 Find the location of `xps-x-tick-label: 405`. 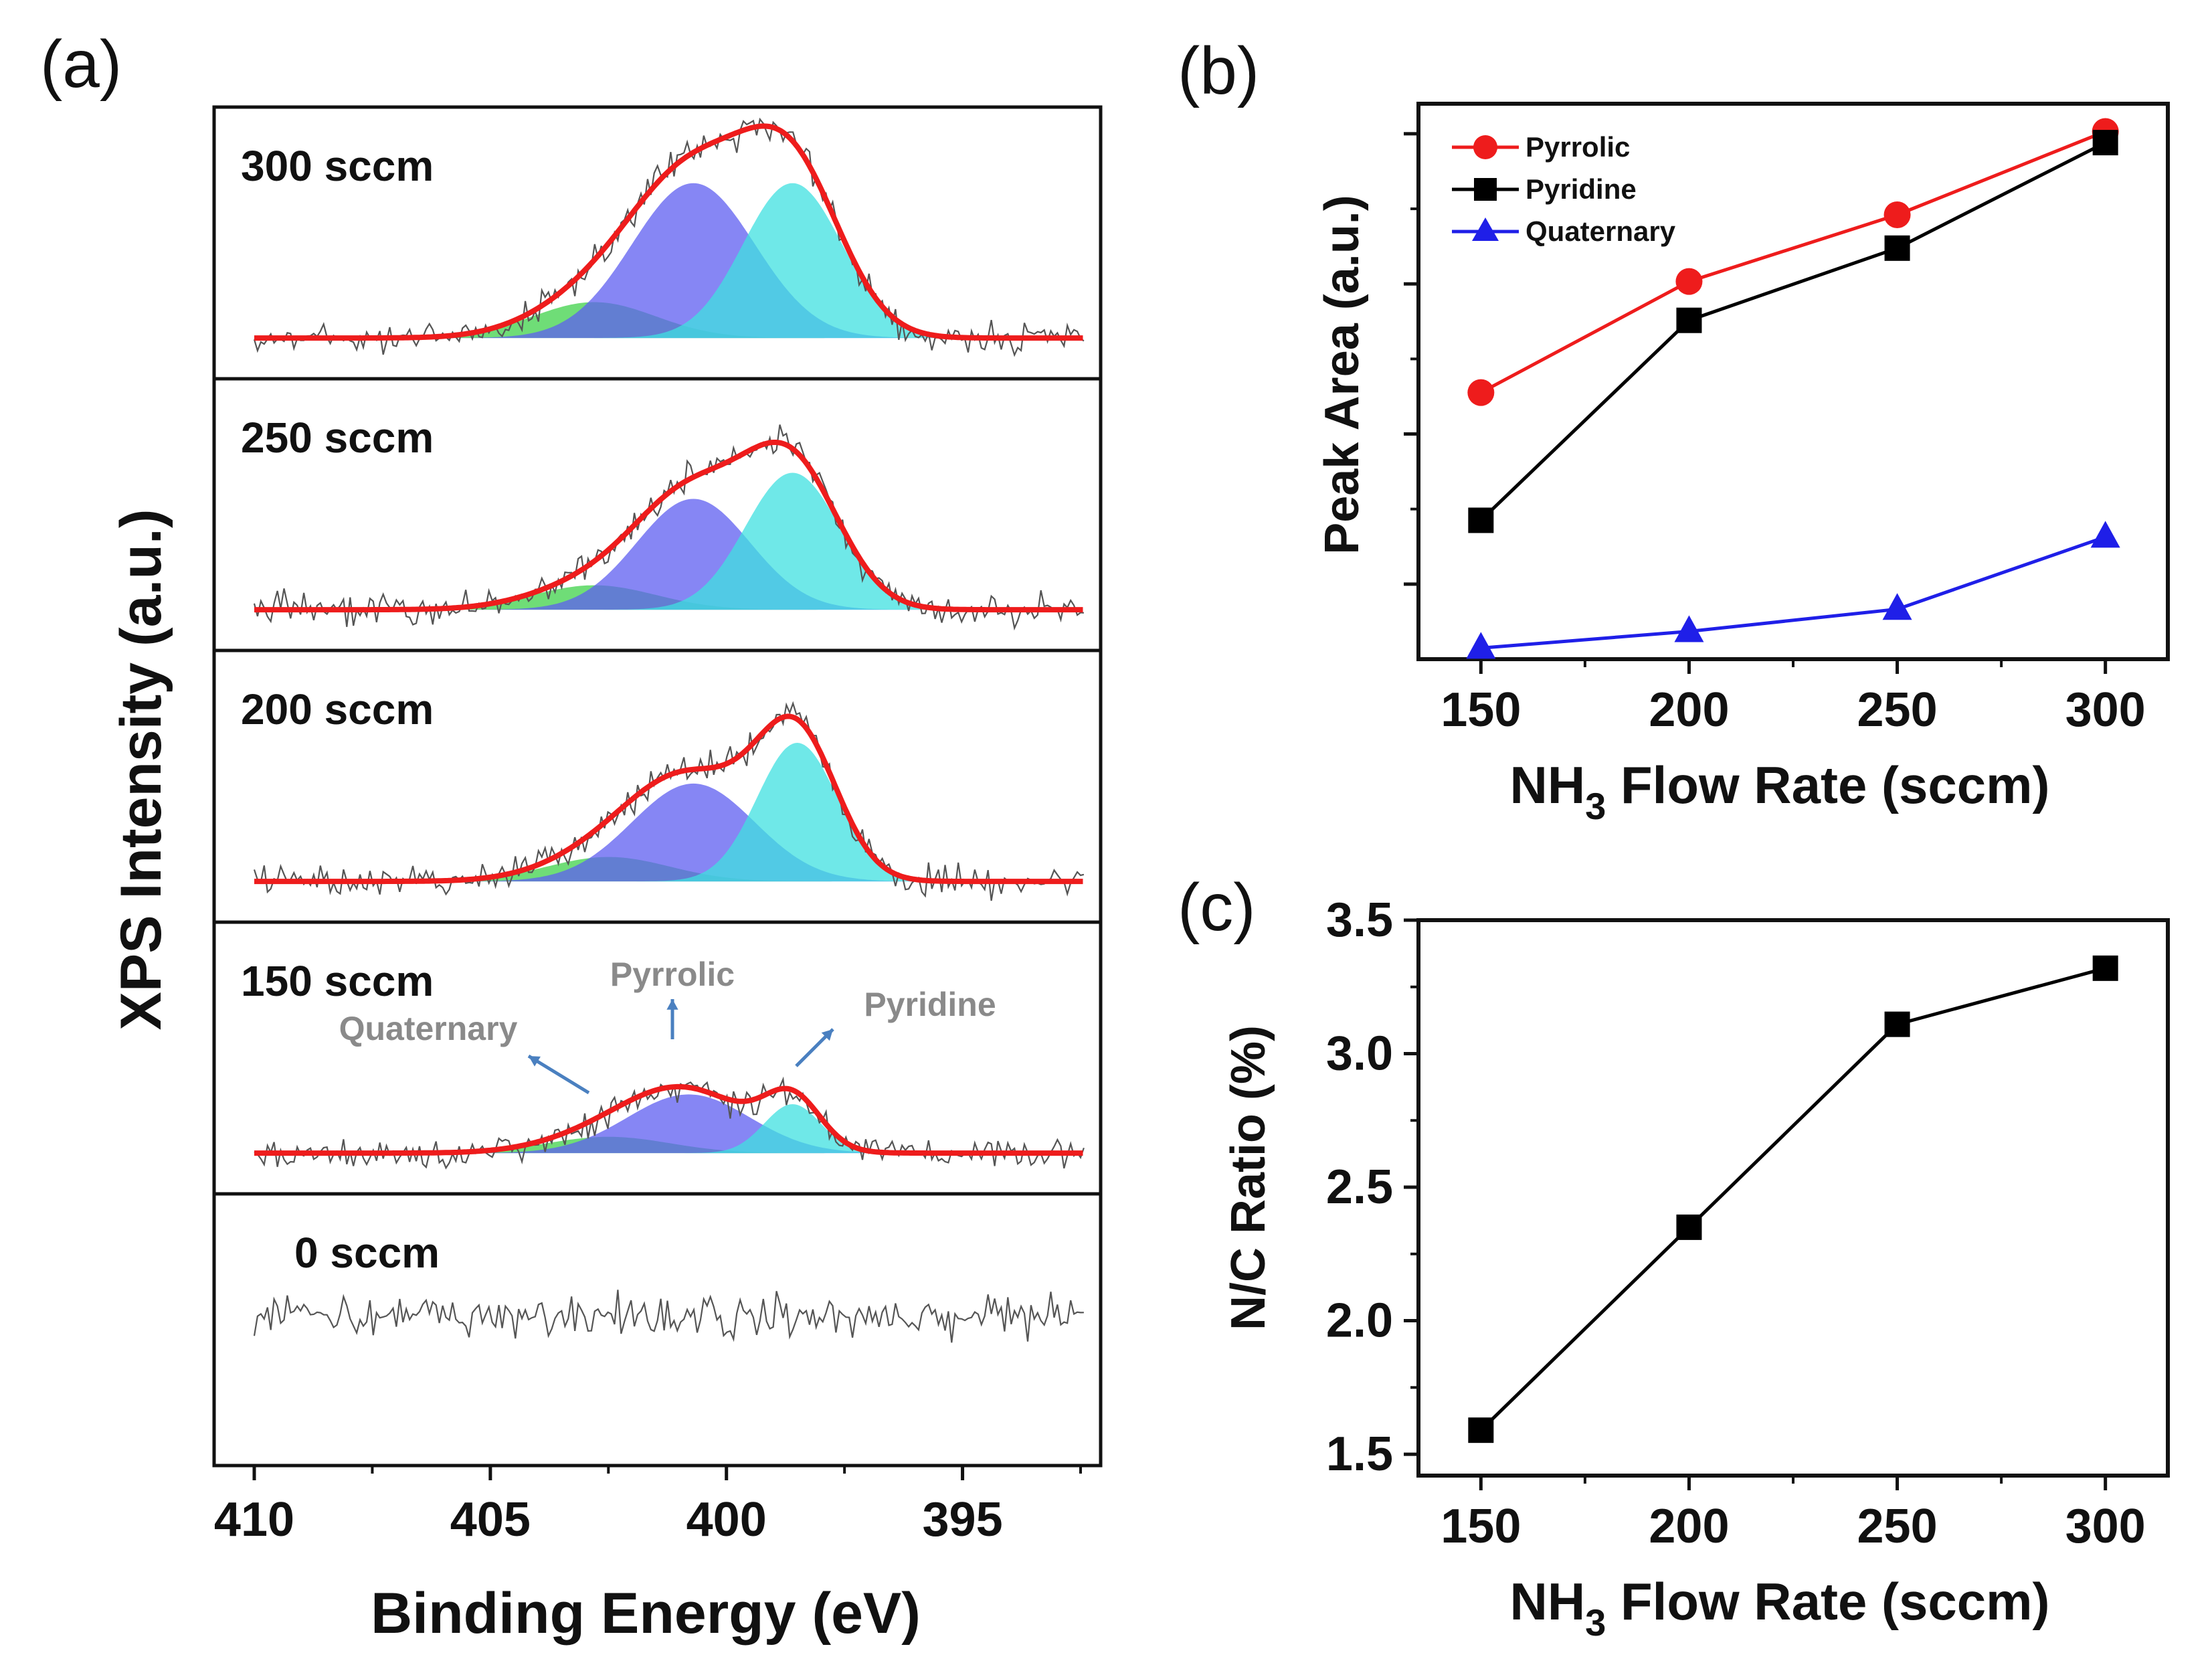

xps-x-tick-label: 405 is located at coordinates (491, 1520).